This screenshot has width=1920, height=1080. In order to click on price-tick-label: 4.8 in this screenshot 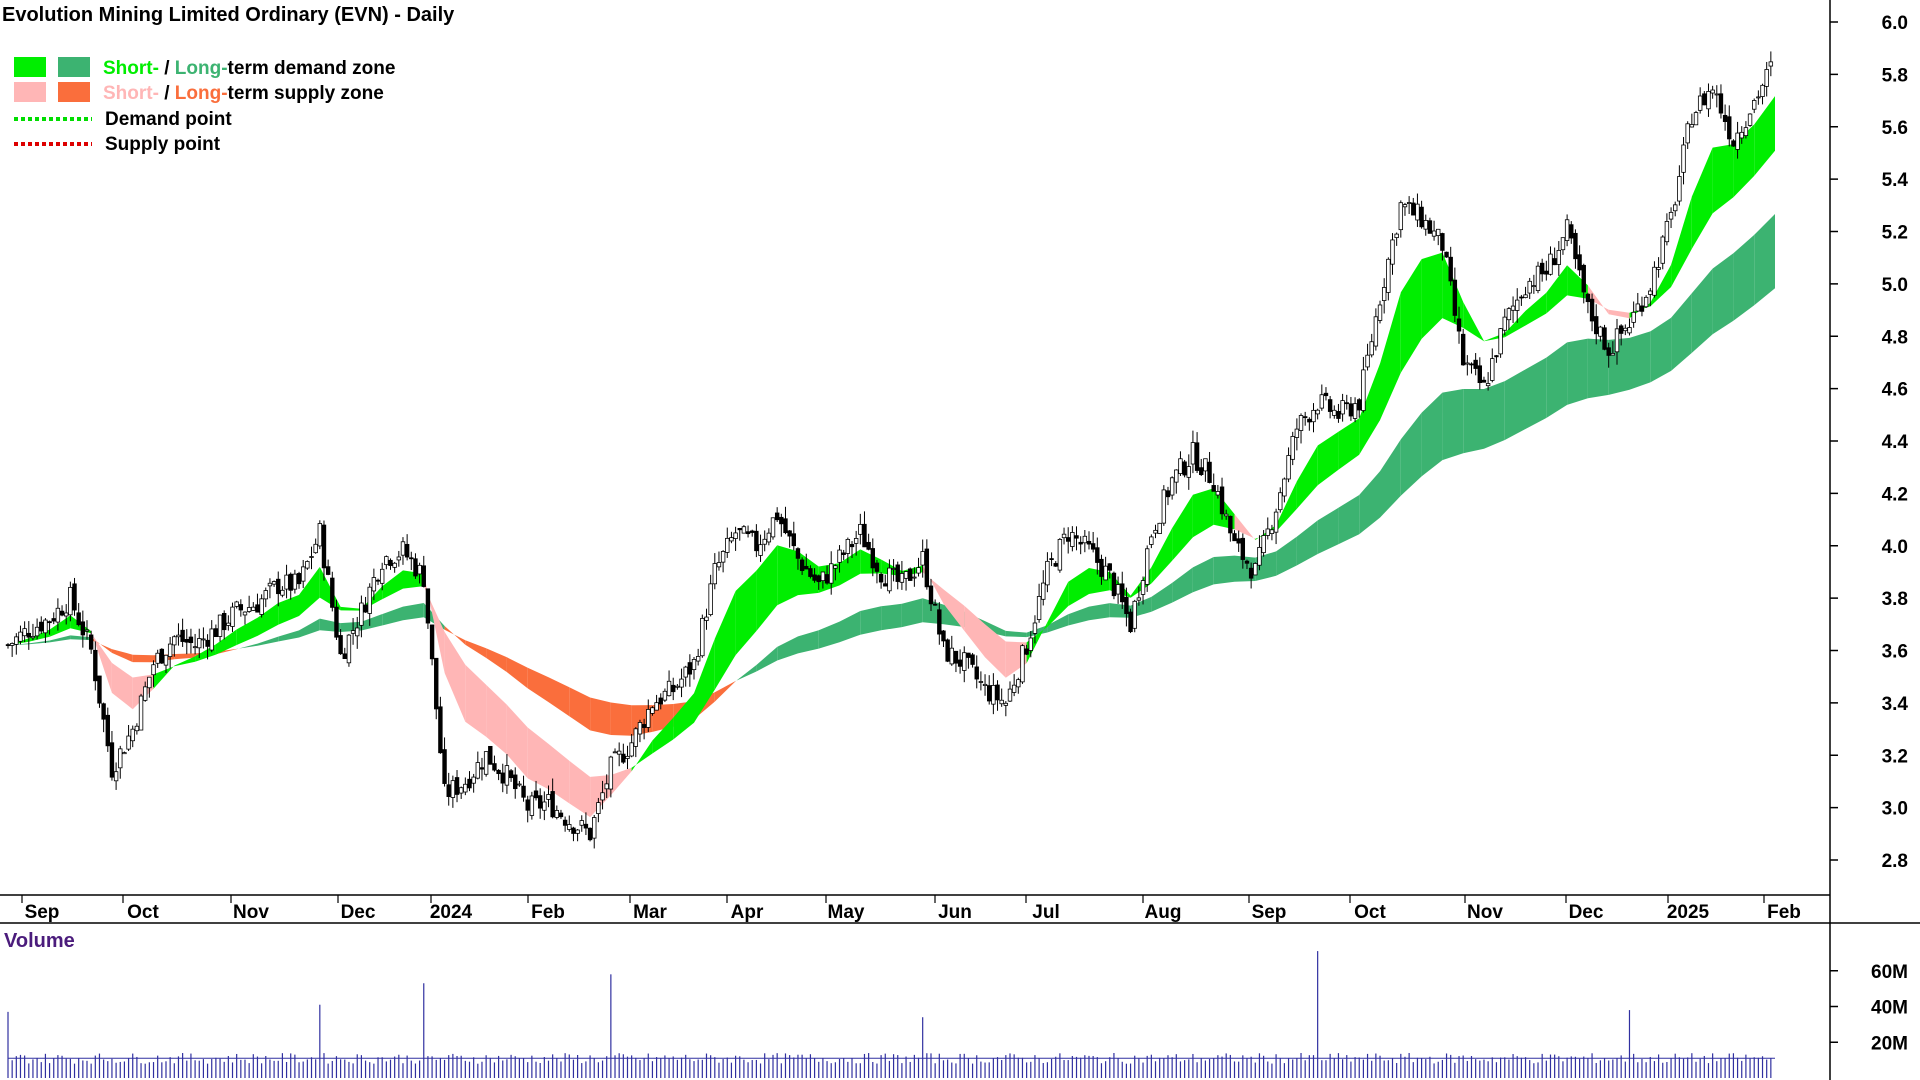, I will do `click(1895, 337)`.